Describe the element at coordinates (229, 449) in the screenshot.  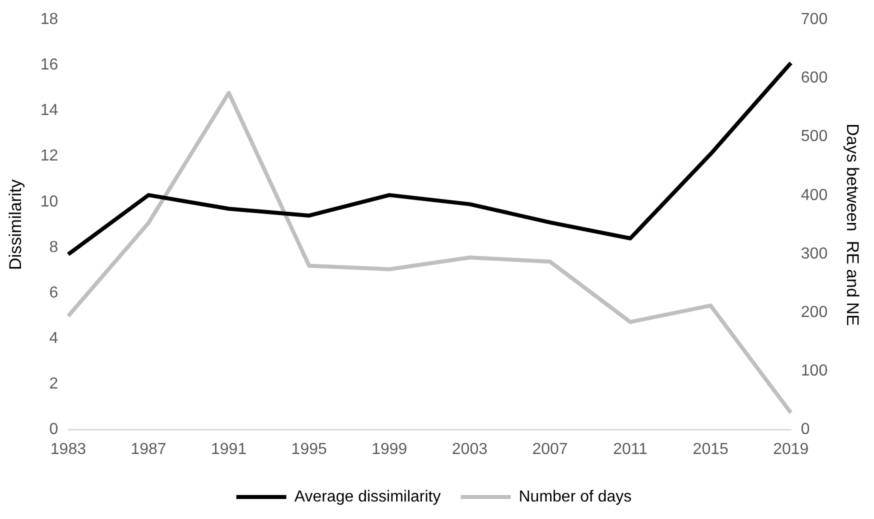
I see `x-tick-label: 1991` at that location.